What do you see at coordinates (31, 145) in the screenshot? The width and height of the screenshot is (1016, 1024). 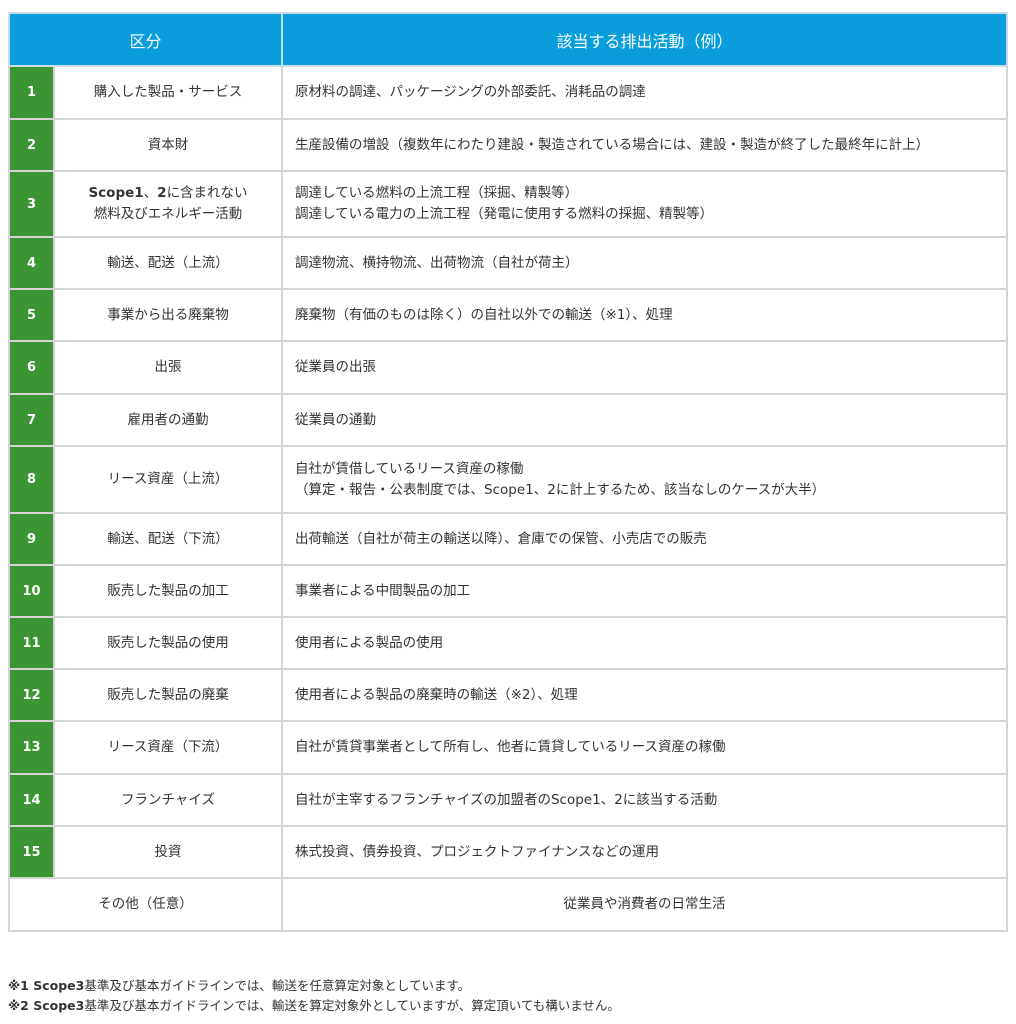 I see `category-number: 2` at bounding box center [31, 145].